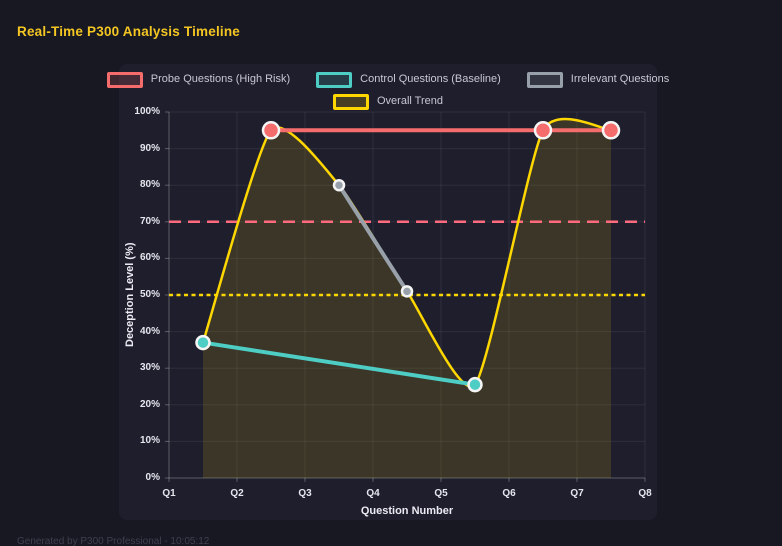 Image resolution: width=782 pixels, height=546 pixels. I want to click on x-tick-label: Q2, so click(237, 493).